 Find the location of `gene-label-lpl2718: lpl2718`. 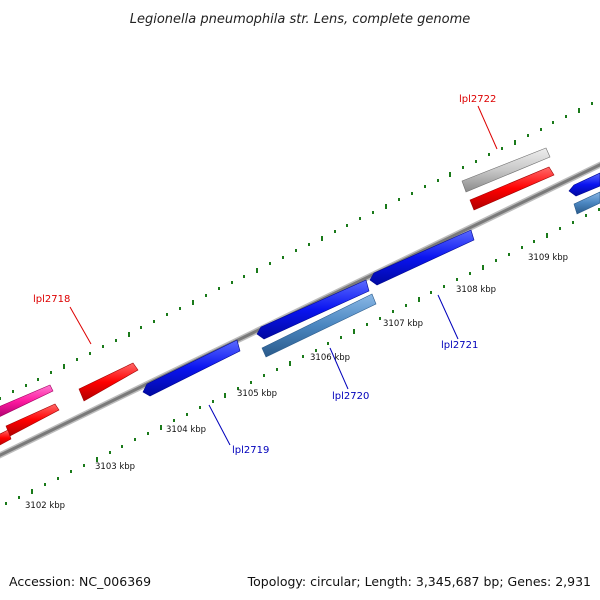

gene-label-lpl2718: lpl2718 is located at coordinates (51, 299).